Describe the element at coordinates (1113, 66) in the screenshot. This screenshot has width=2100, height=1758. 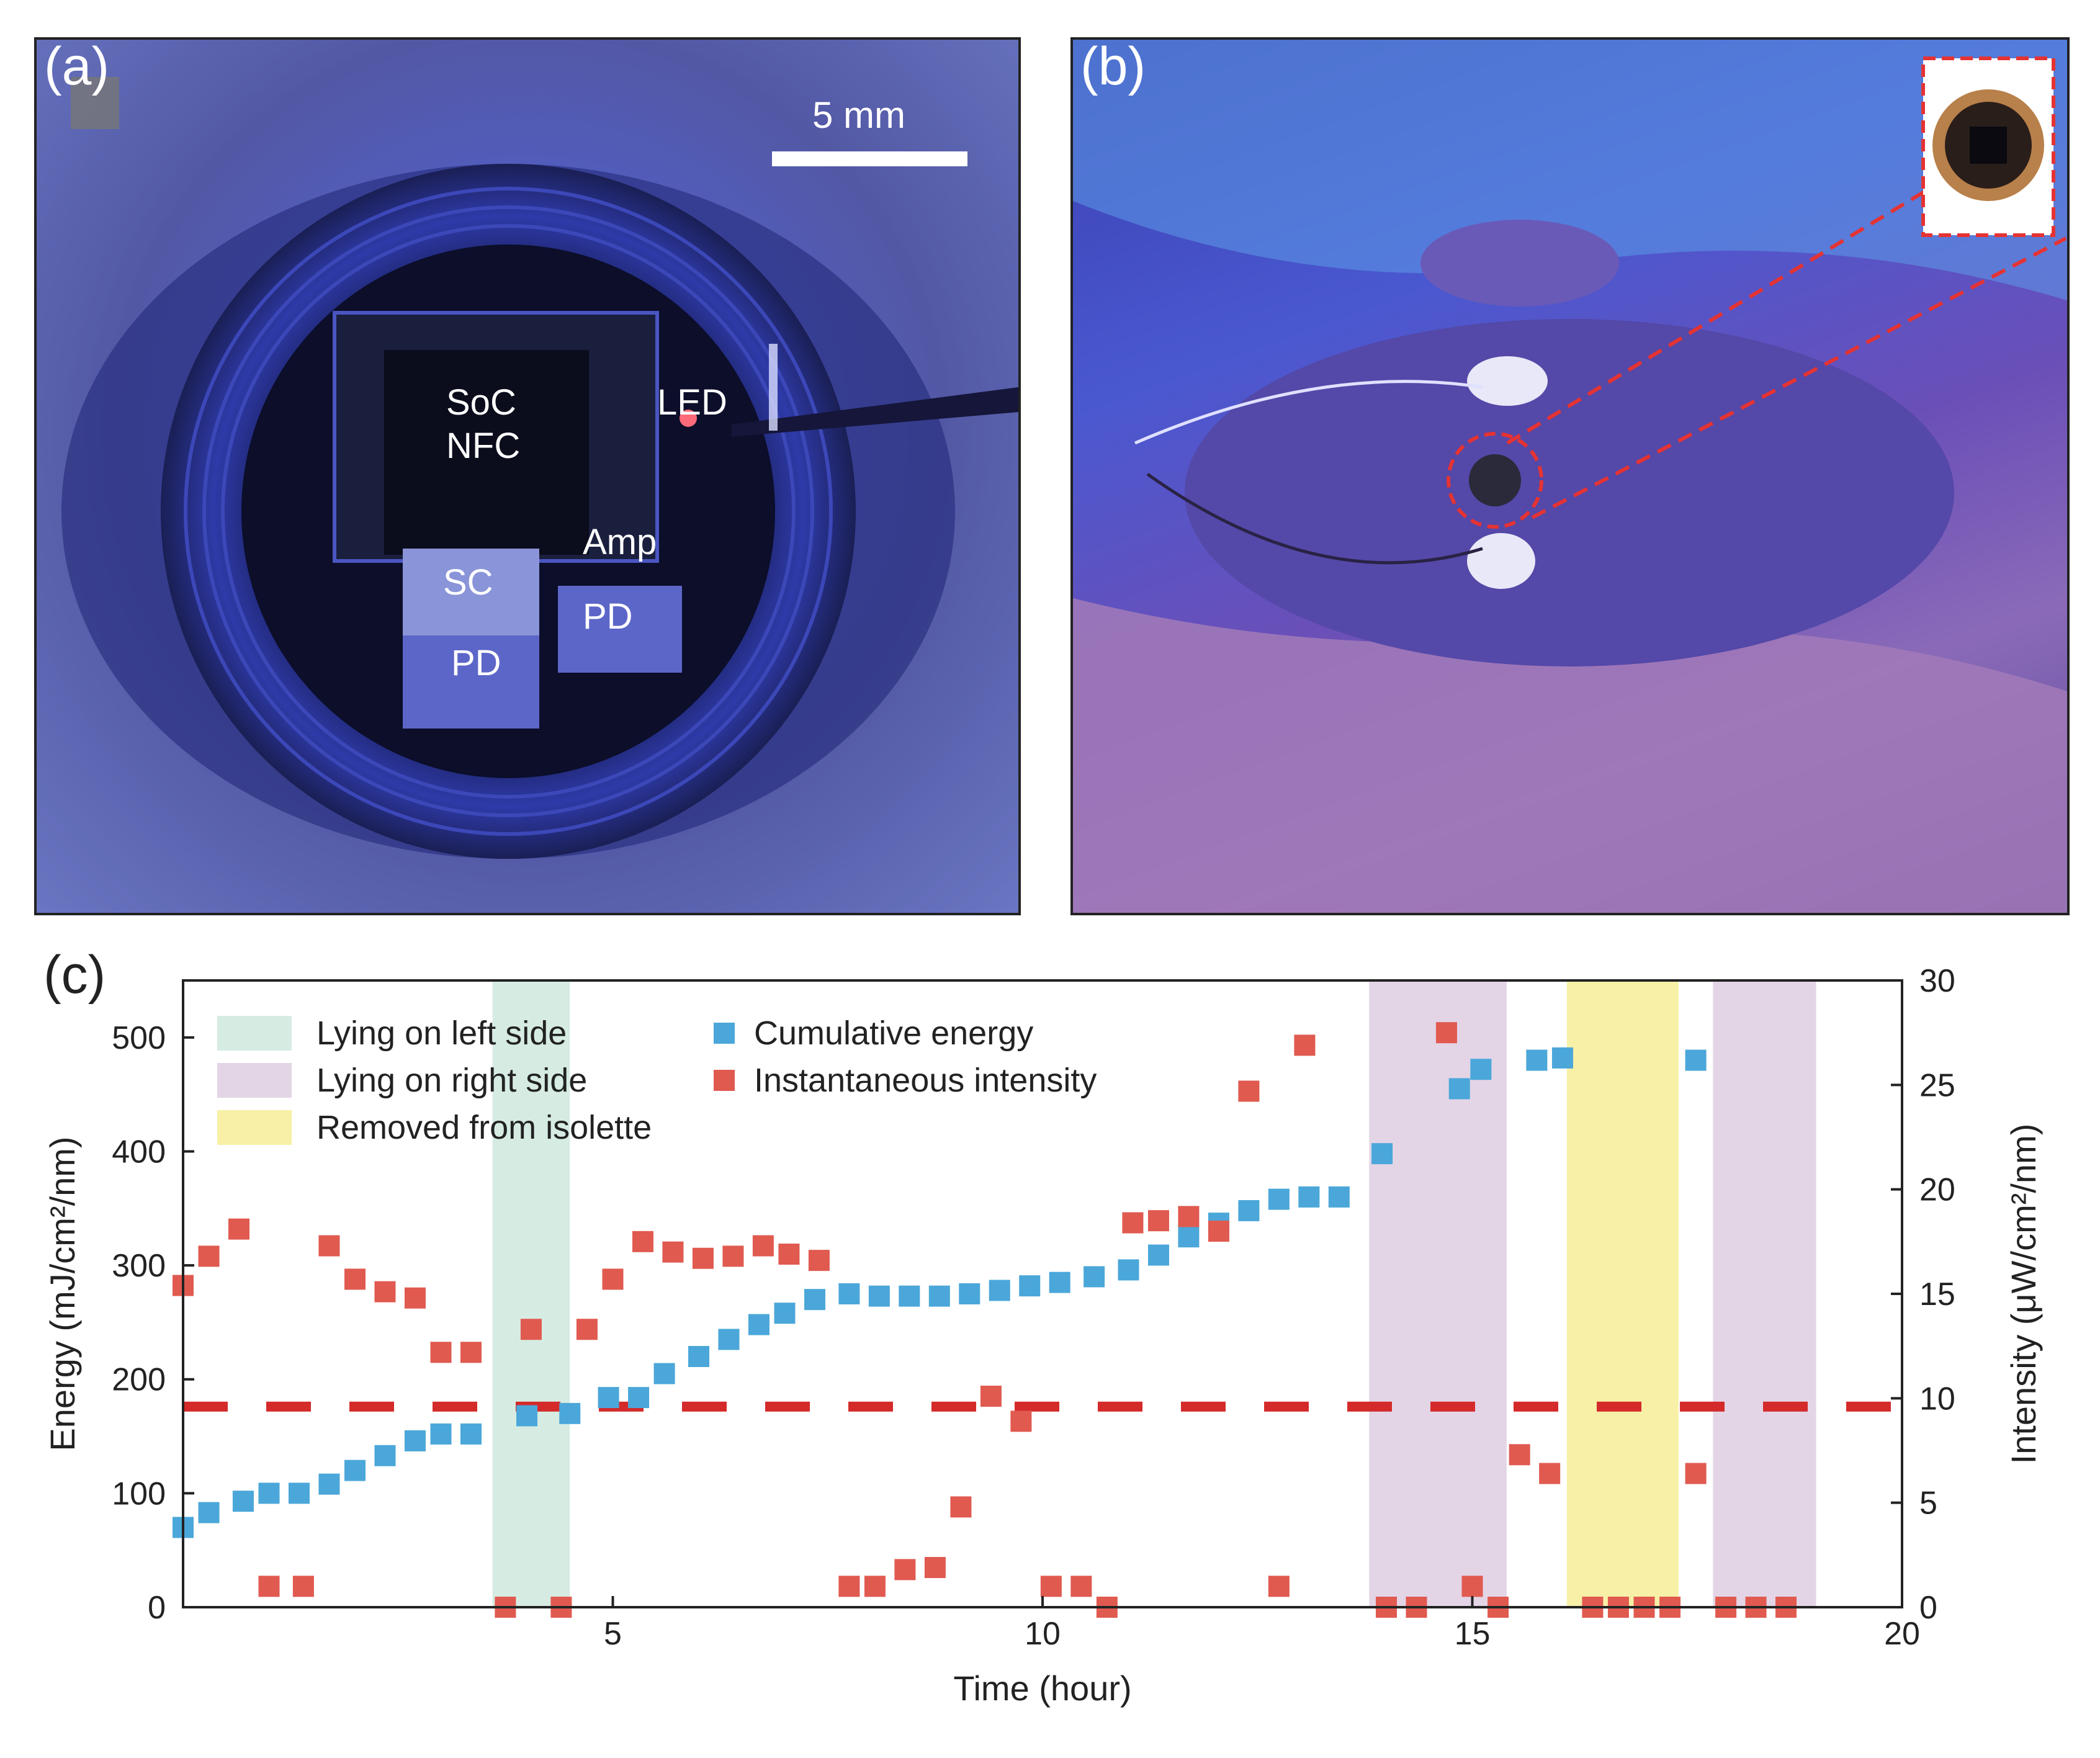
I see `panel-b-label: (b)` at that location.